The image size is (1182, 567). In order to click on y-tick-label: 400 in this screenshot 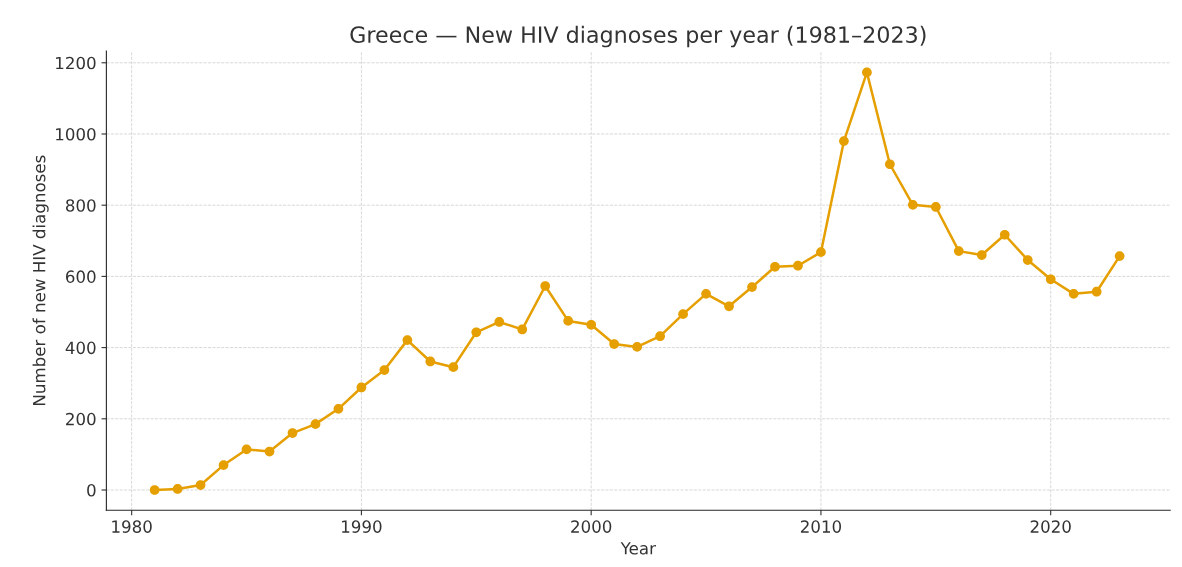, I will do `click(80, 348)`.